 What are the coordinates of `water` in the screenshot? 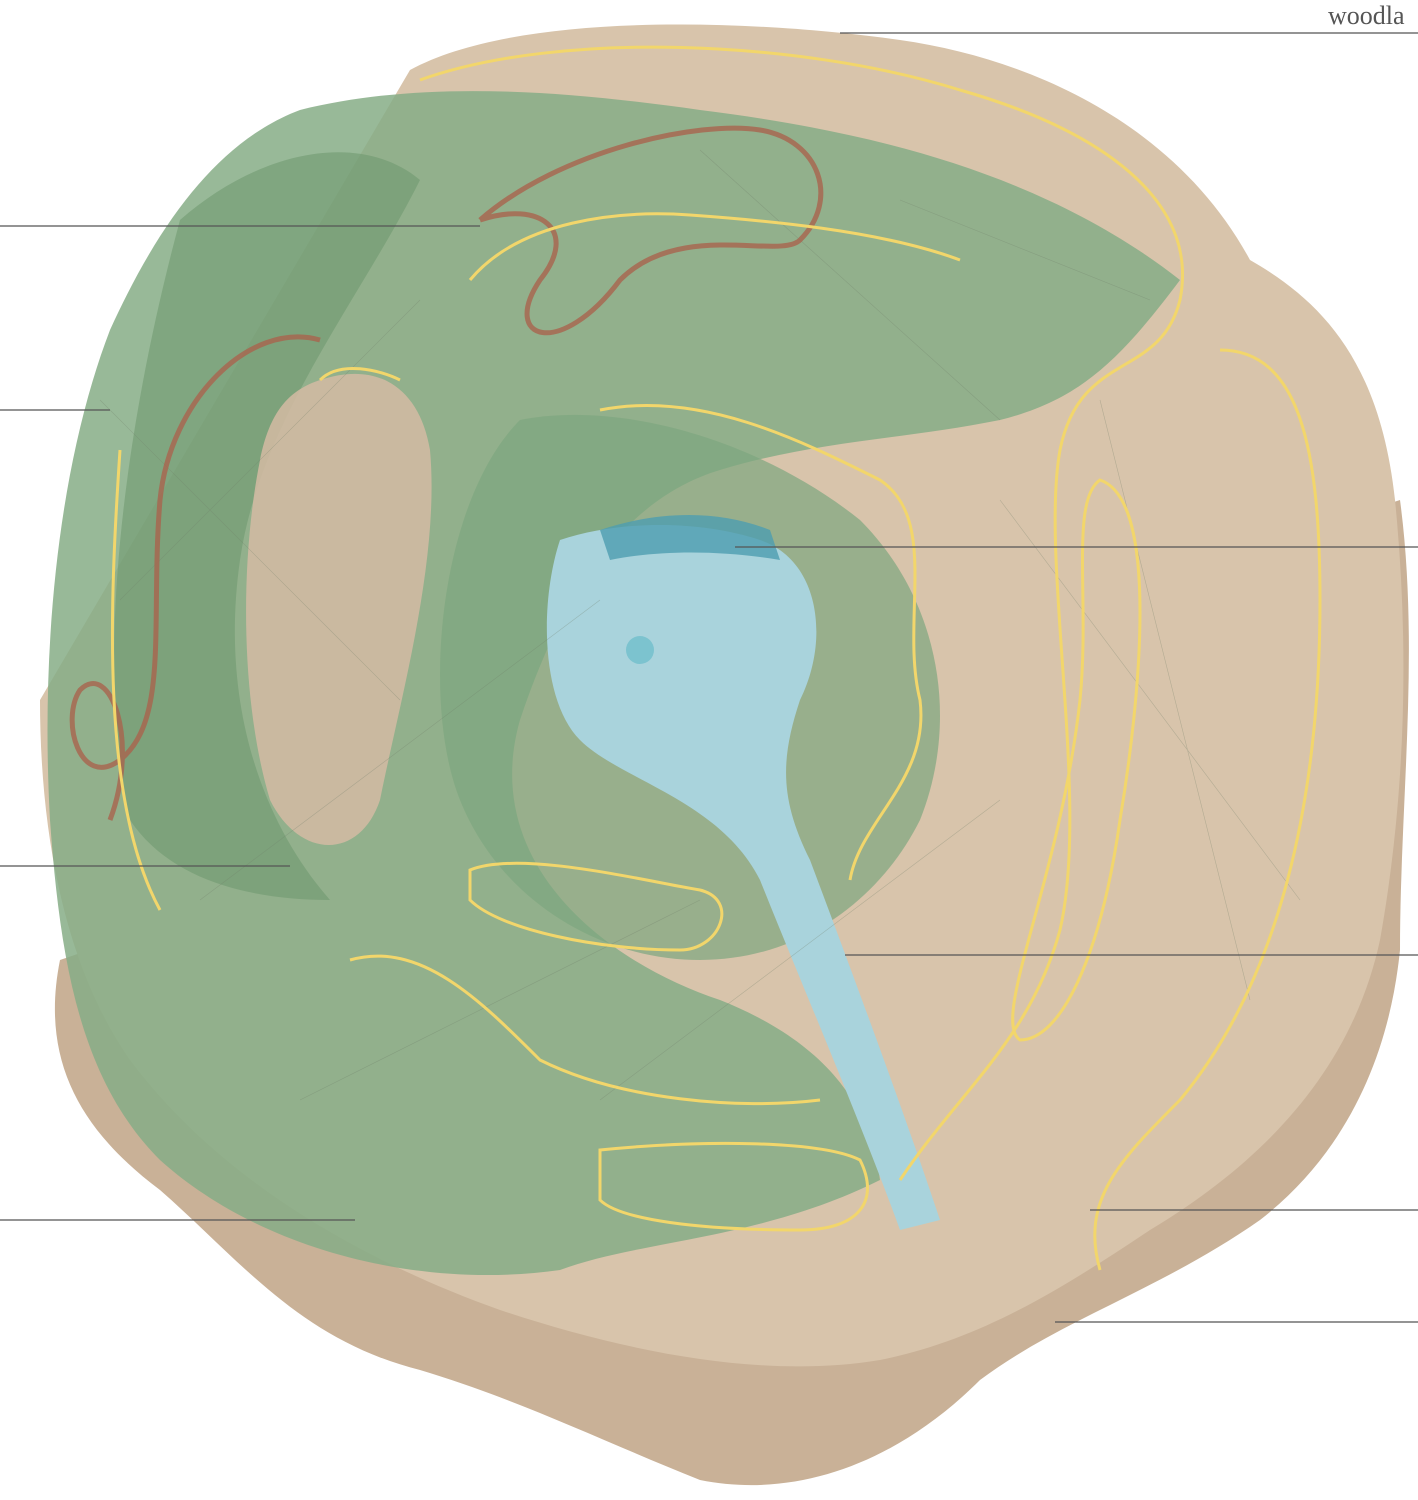 It's located at (743, 877).